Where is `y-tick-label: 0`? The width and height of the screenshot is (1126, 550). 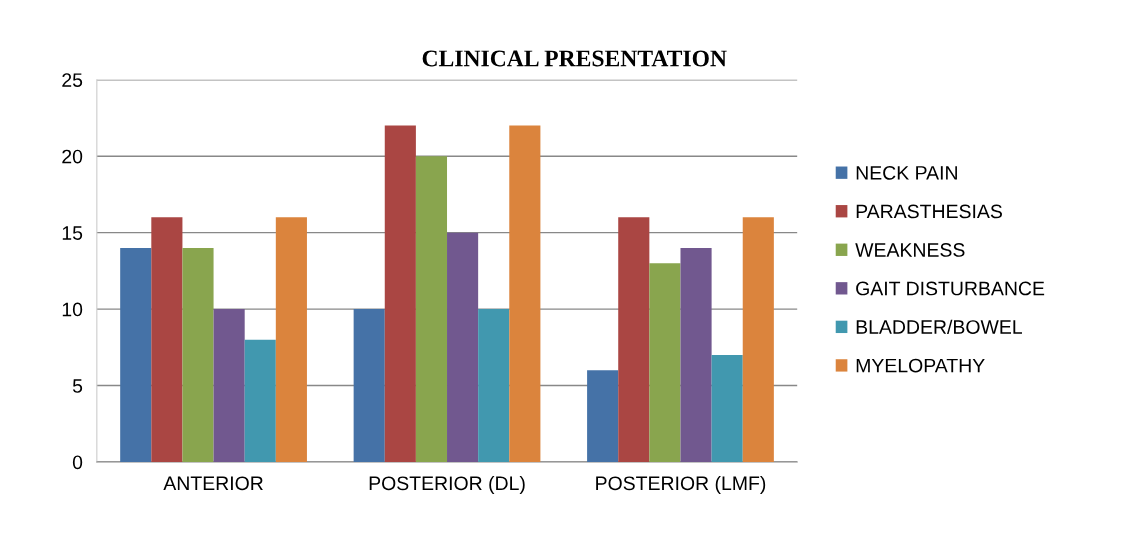
y-tick-label: 0 is located at coordinates (77, 462).